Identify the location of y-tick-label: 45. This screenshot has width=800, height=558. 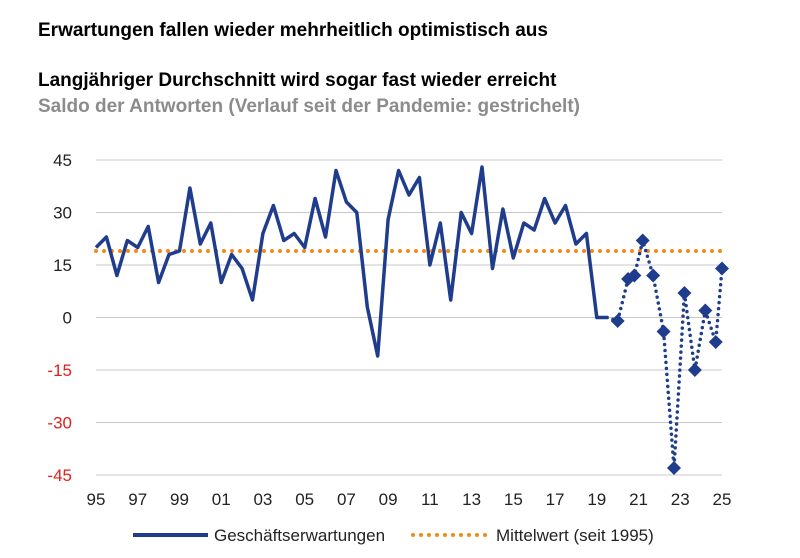
(62, 160).